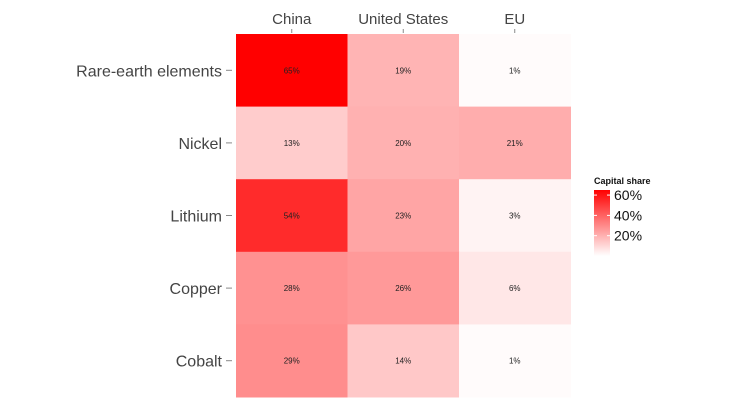 The height and width of the screenshot is (410, 730). I want to click on cell-value-label: 26%, so click(403, 288).